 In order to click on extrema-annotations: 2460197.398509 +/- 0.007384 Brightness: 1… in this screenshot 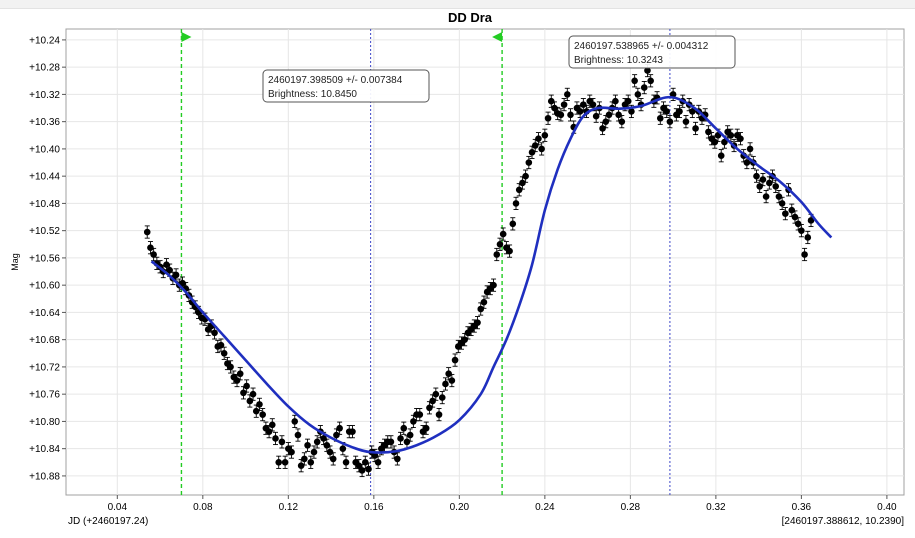, I will do `click(499, 69)`.